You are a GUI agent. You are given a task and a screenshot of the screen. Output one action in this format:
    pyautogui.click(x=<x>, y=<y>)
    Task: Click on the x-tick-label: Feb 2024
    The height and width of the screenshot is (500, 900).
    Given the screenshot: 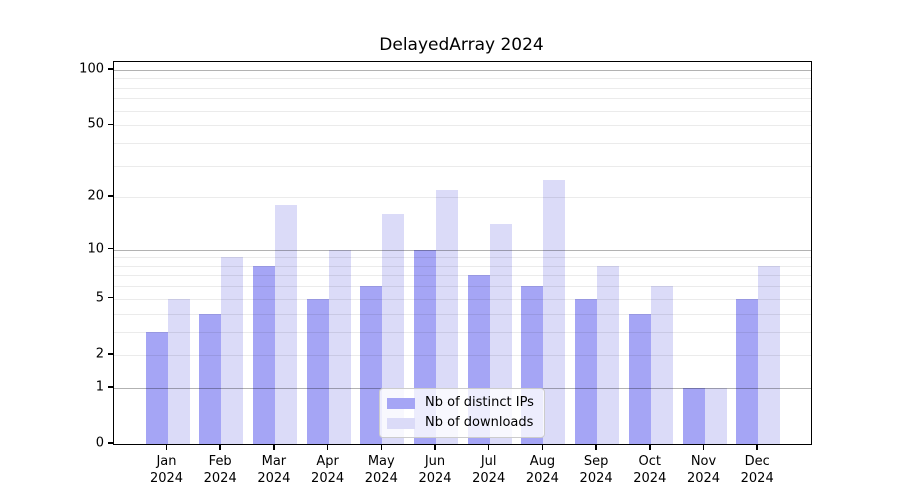 What is the action you would take?
    pyautogui.click(x=220, y=470)
    